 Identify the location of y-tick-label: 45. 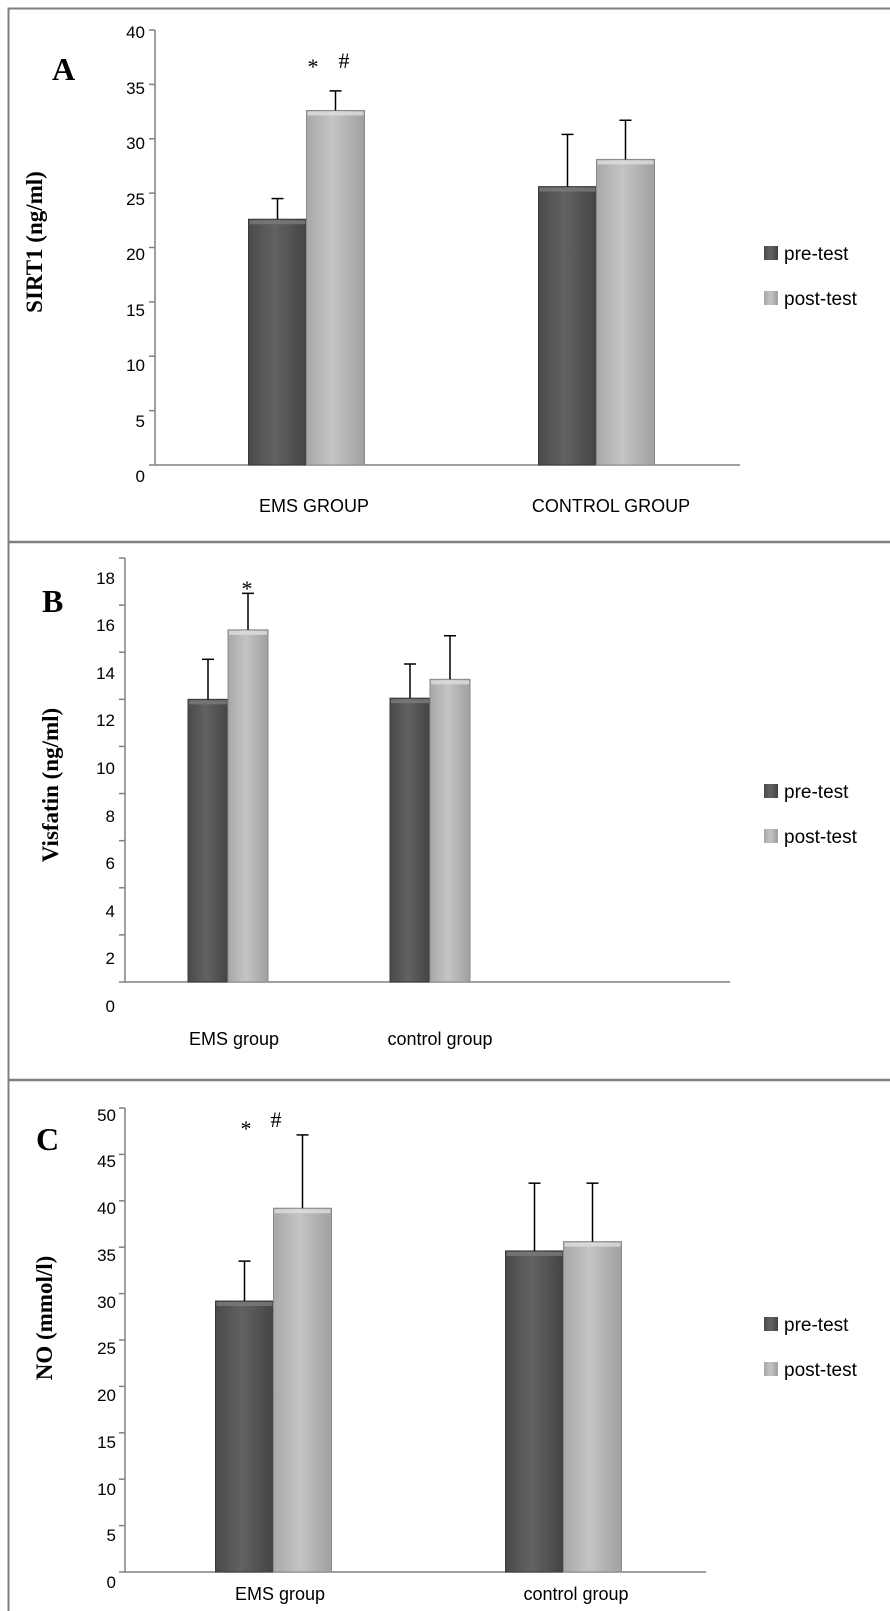
(106, 1161).